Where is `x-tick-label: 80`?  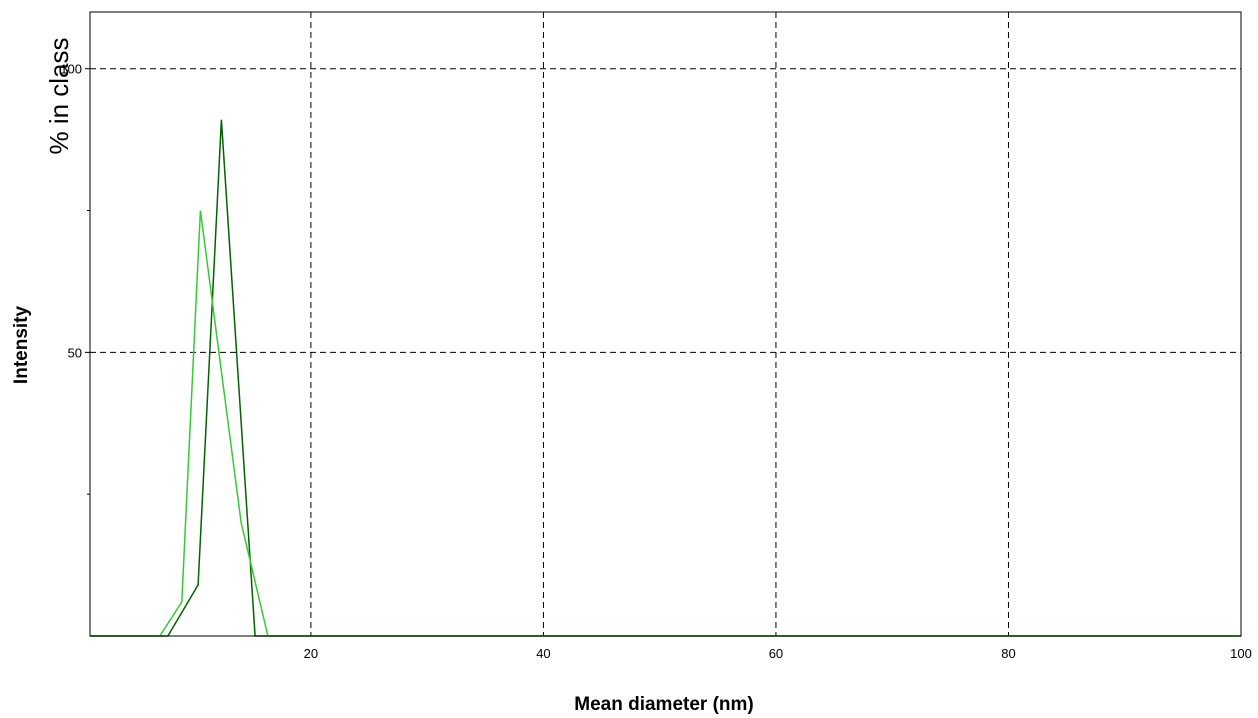
x-tick-label: 80 is located at coordinates (1008, 653).